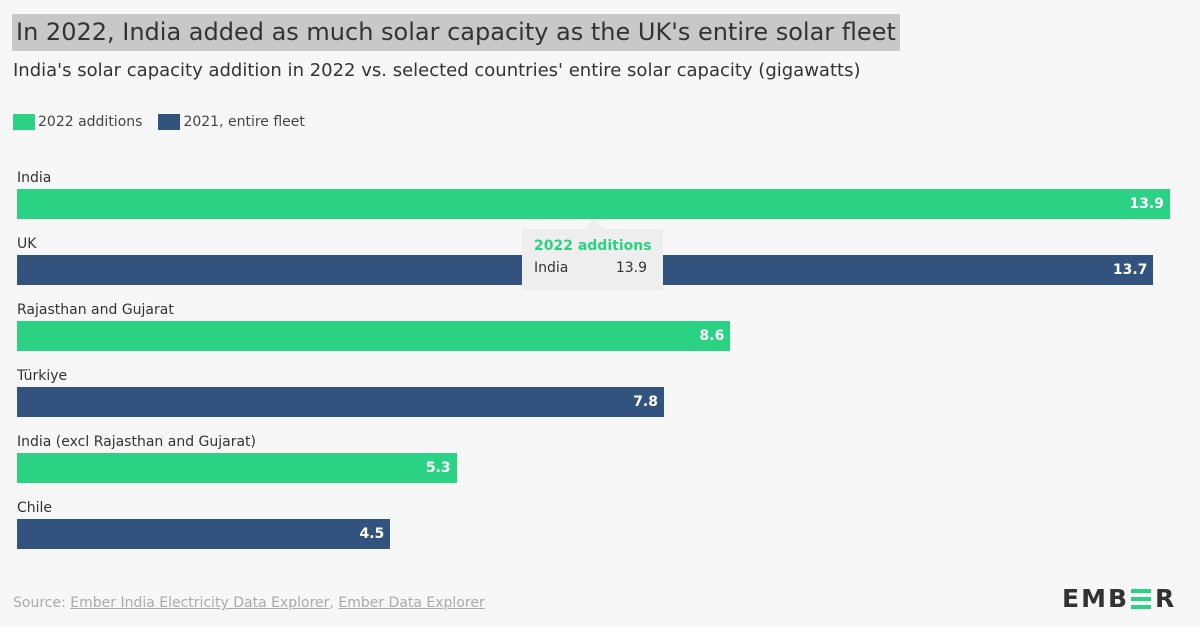  Describe the element at coordinates (1141, 598) in the screenshot. I see `logo-e-icon` at that location.